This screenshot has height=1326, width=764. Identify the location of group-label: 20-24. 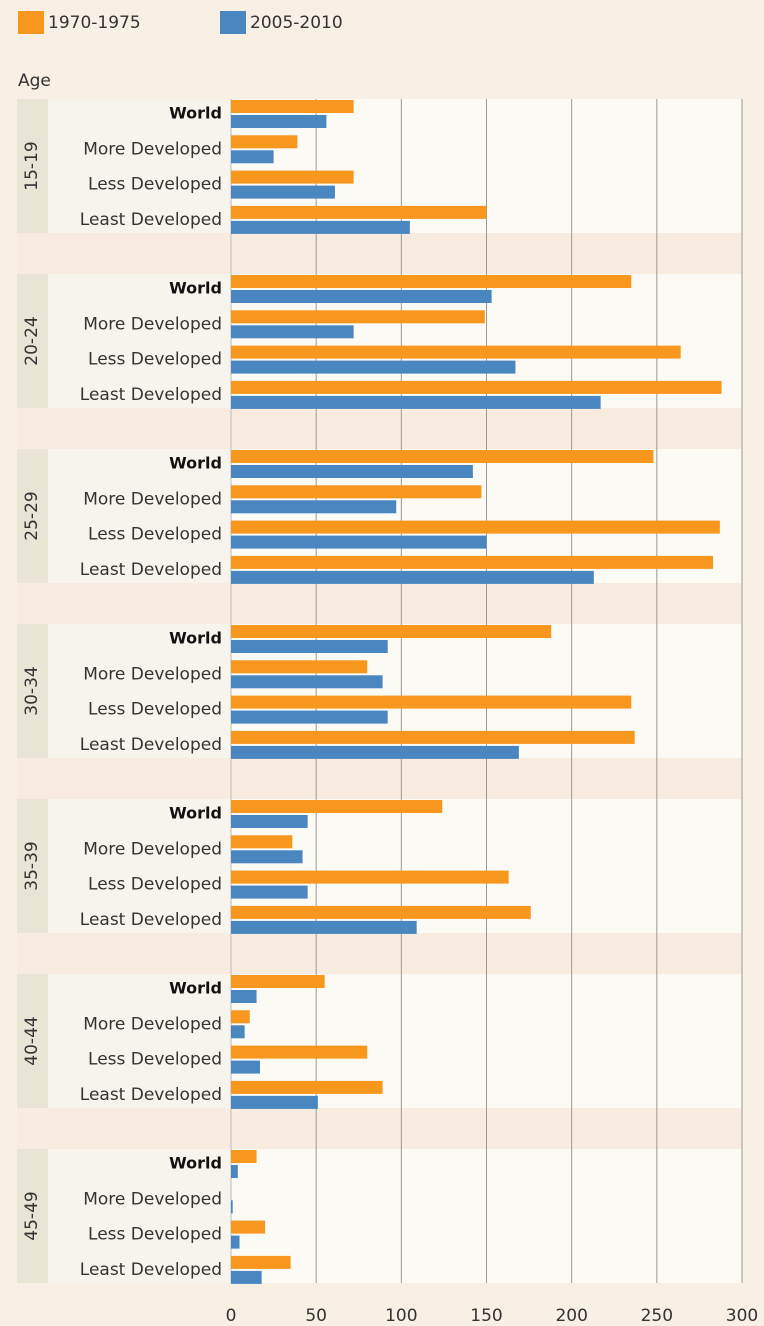
(32, 340).